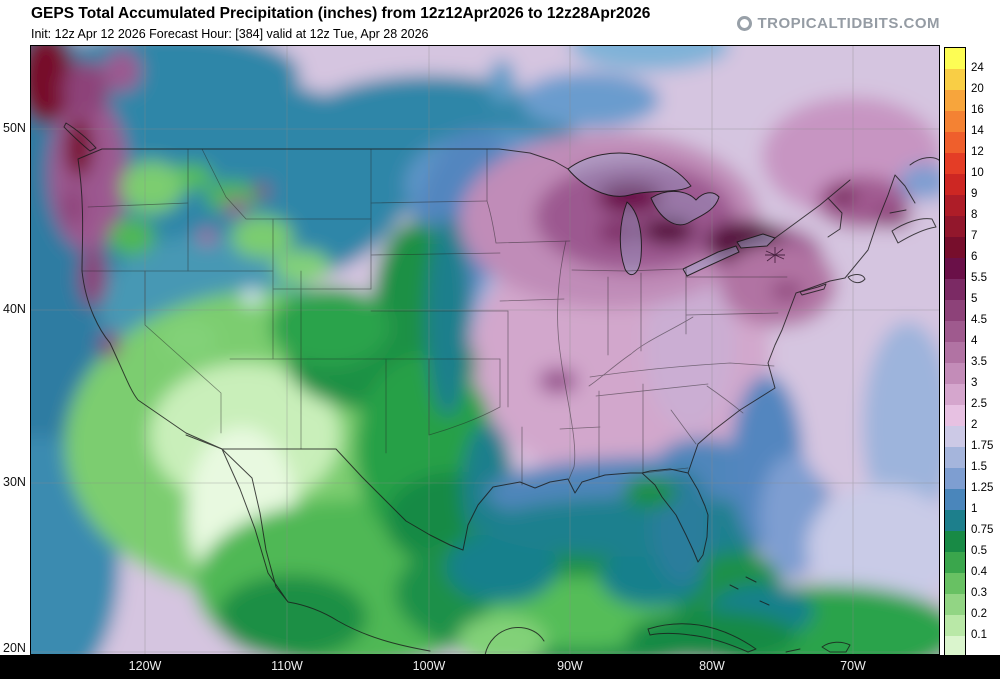 The width and height of the screenshot is (1000, 679). I want to click on colorbar-tick-label: 9, so click(974, 194).